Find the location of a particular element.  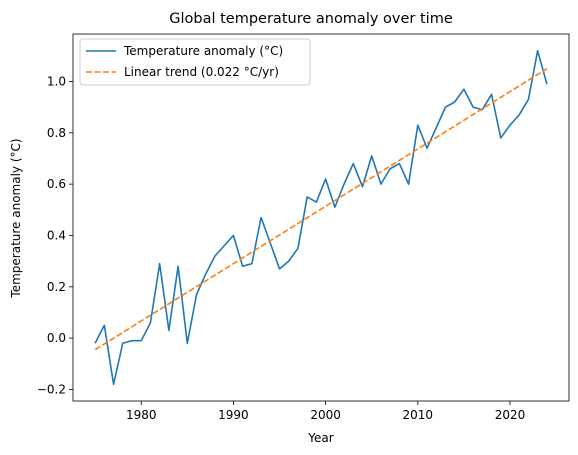

x-axis-label: Year is located at coordinates (320, 438).